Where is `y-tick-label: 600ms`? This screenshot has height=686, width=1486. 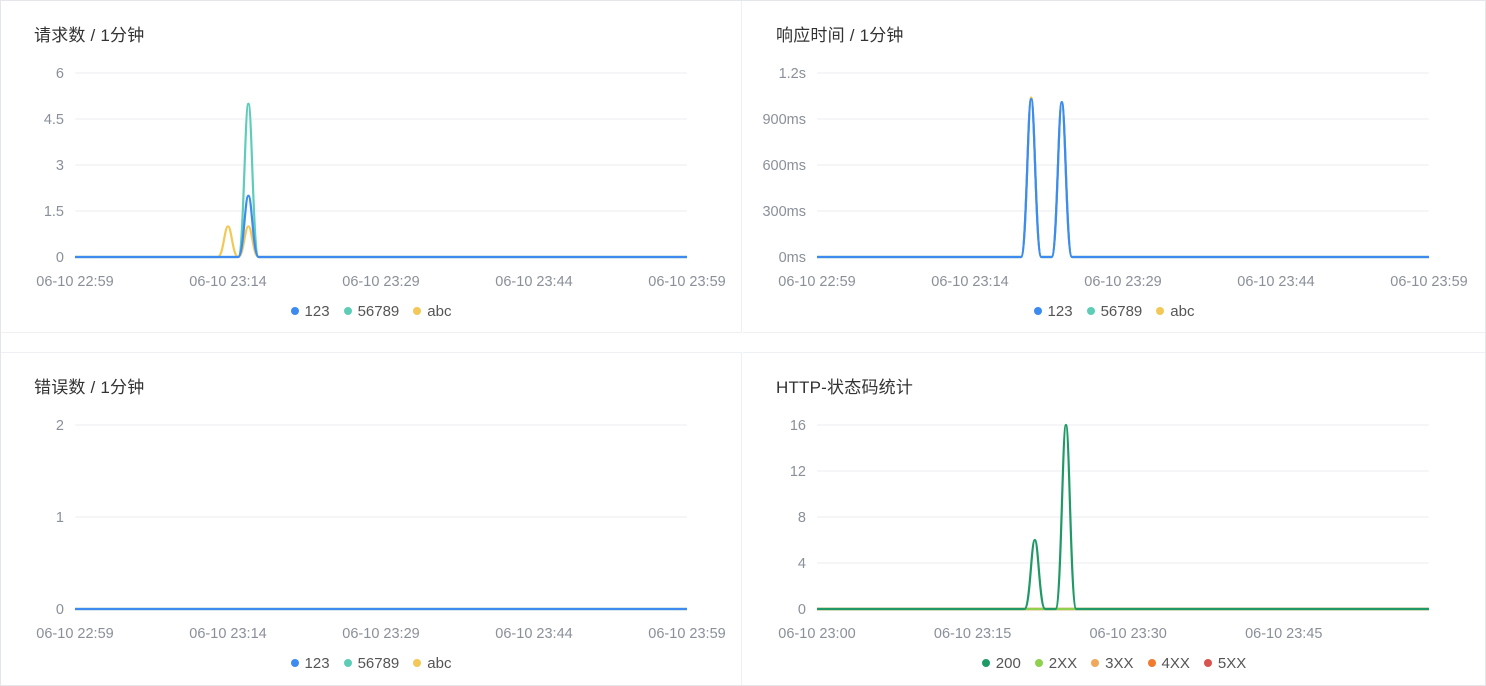 y-tick-label: 600ms is located at coordinates (784, 166).